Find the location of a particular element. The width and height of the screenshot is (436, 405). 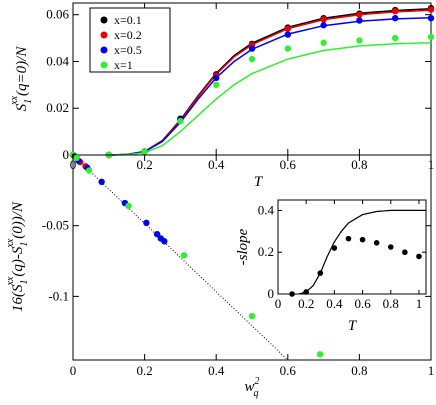

top-x-tick-label: 0.8 is located at coordinates (359, 164).